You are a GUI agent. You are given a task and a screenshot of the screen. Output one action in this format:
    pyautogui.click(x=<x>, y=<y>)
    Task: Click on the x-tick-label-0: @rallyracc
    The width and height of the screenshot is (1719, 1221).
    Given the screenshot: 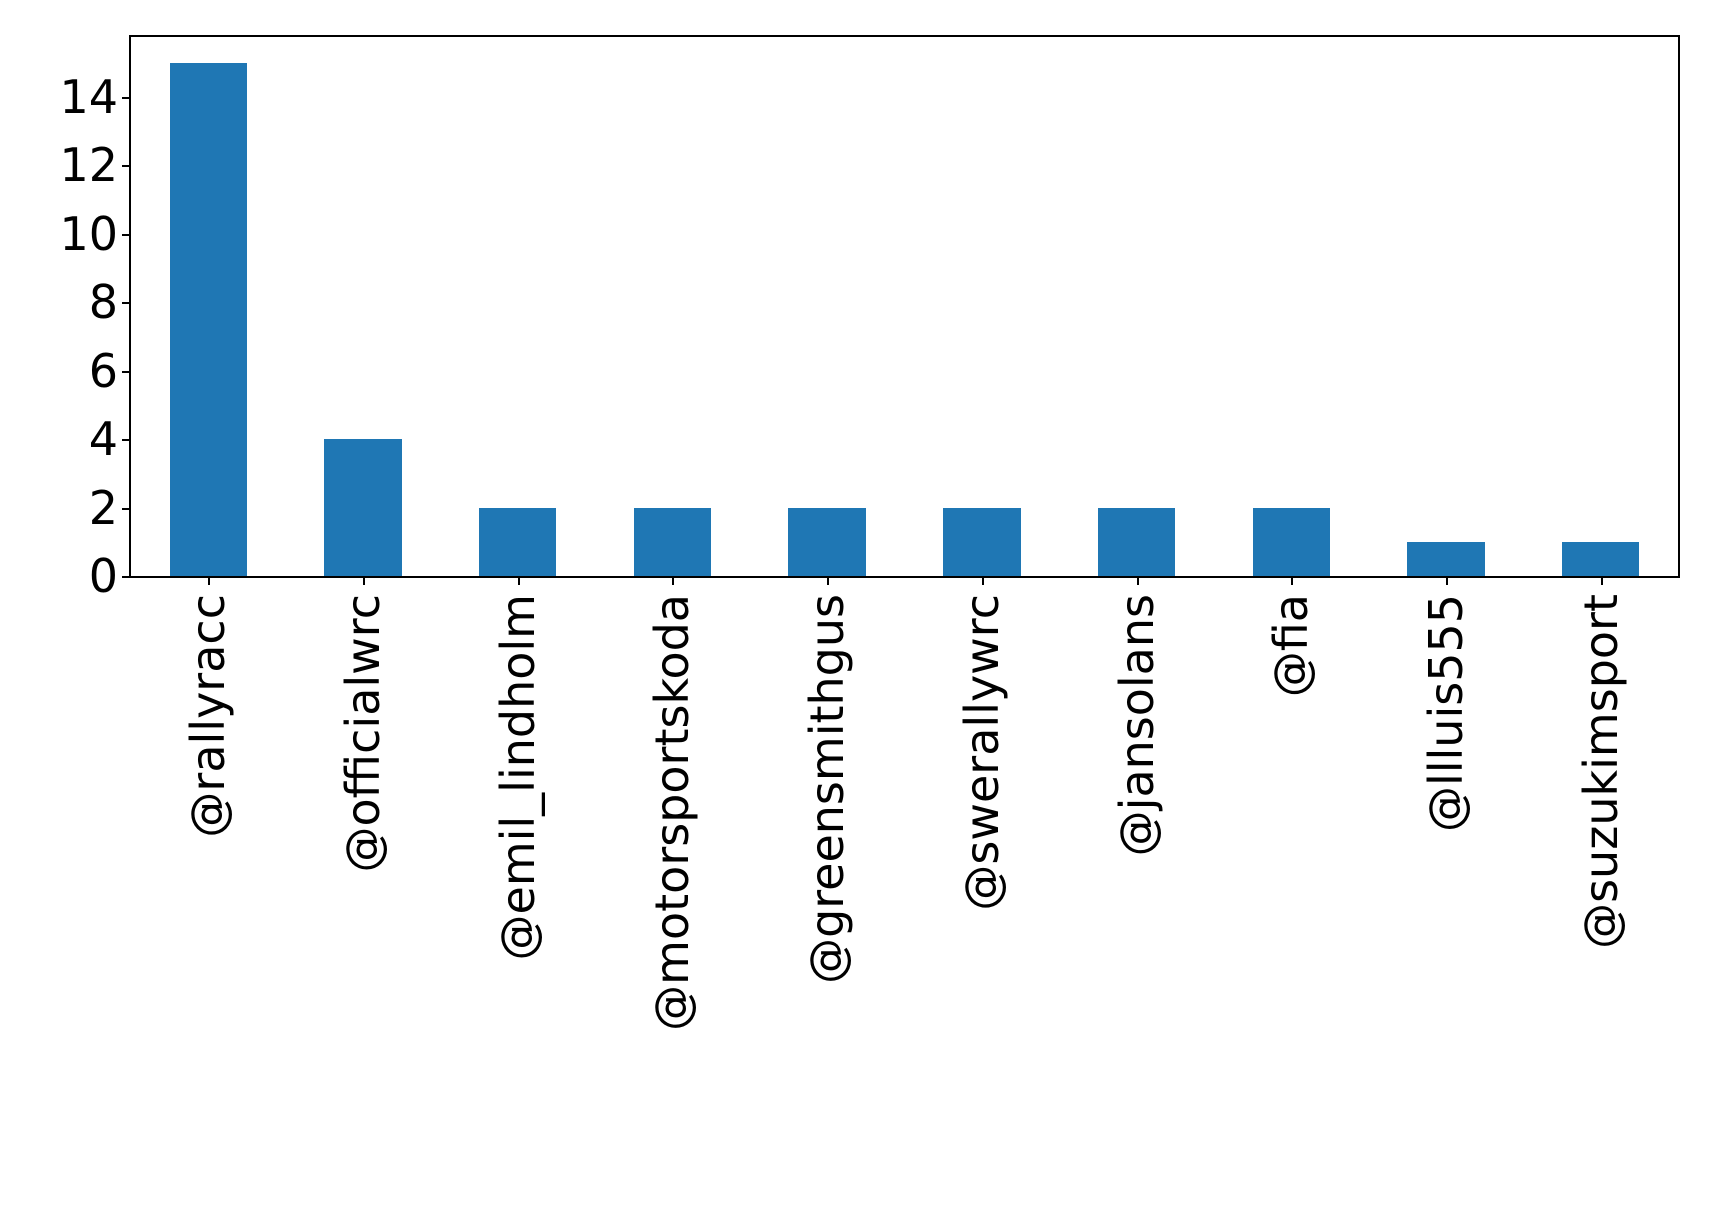 What is the action you would take?
    pyautogui.click(x=208, y=716)
    